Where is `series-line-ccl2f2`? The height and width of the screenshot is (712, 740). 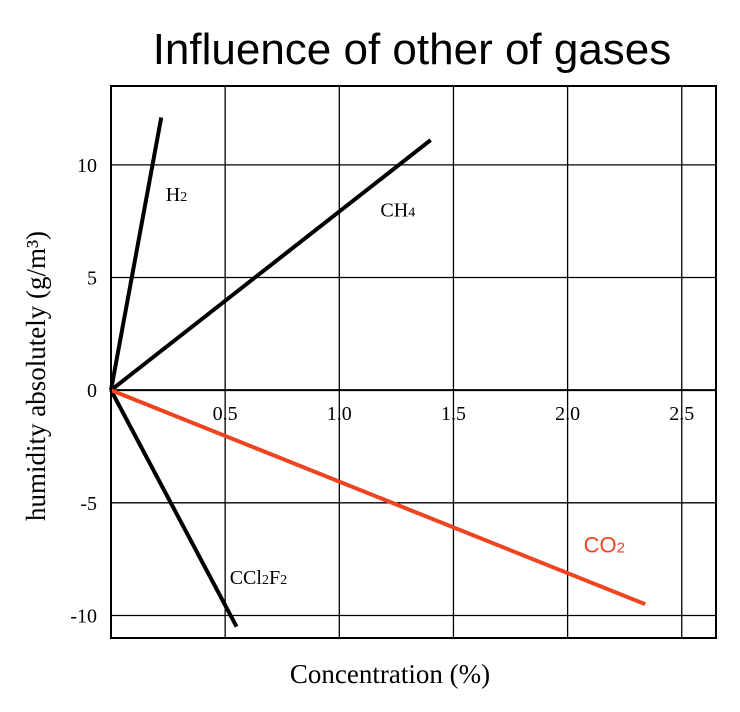
series-line-ccl2f2 is located at coordinates (174, 508).